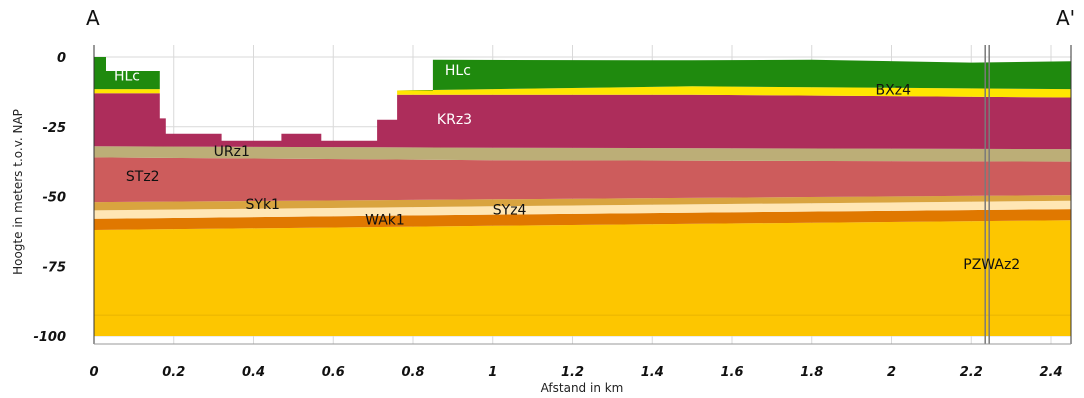 The width and height of the screenshot is (1084, 398). What do you see at coordinates (891, 372) in the screenshot?
I see `x-tick-label: 2` at bounding box center [891, 372].